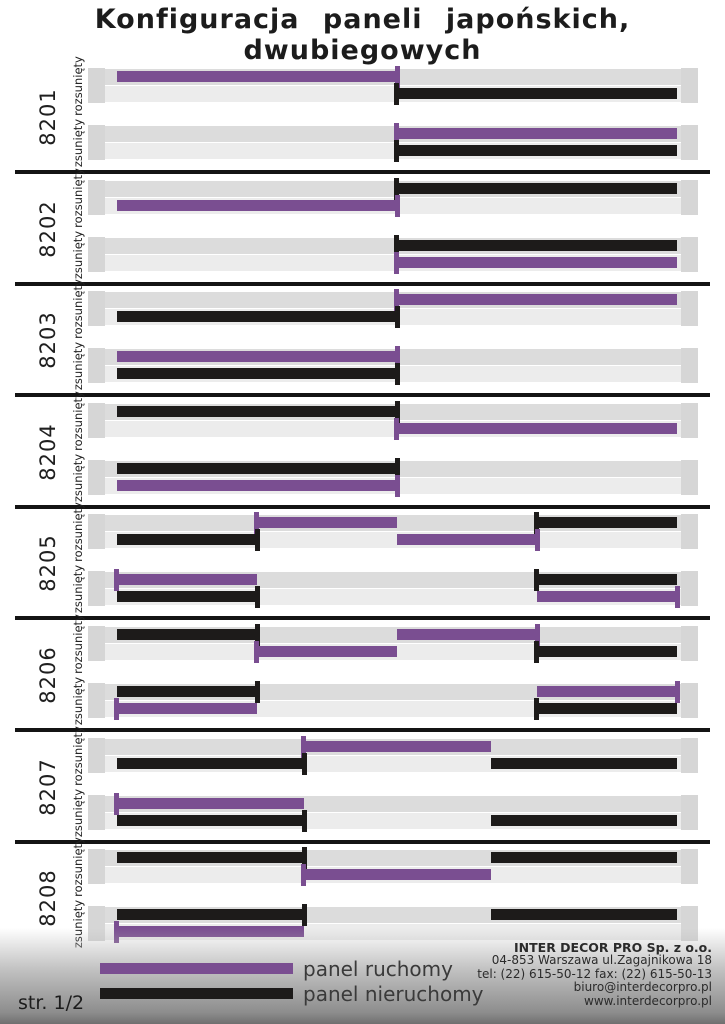 The width and height of the screenshot is (725, 1024). Describe the element at coordinates (378, 968) in the screenshot. I see `legend-label: panel ruchomy` at that location.